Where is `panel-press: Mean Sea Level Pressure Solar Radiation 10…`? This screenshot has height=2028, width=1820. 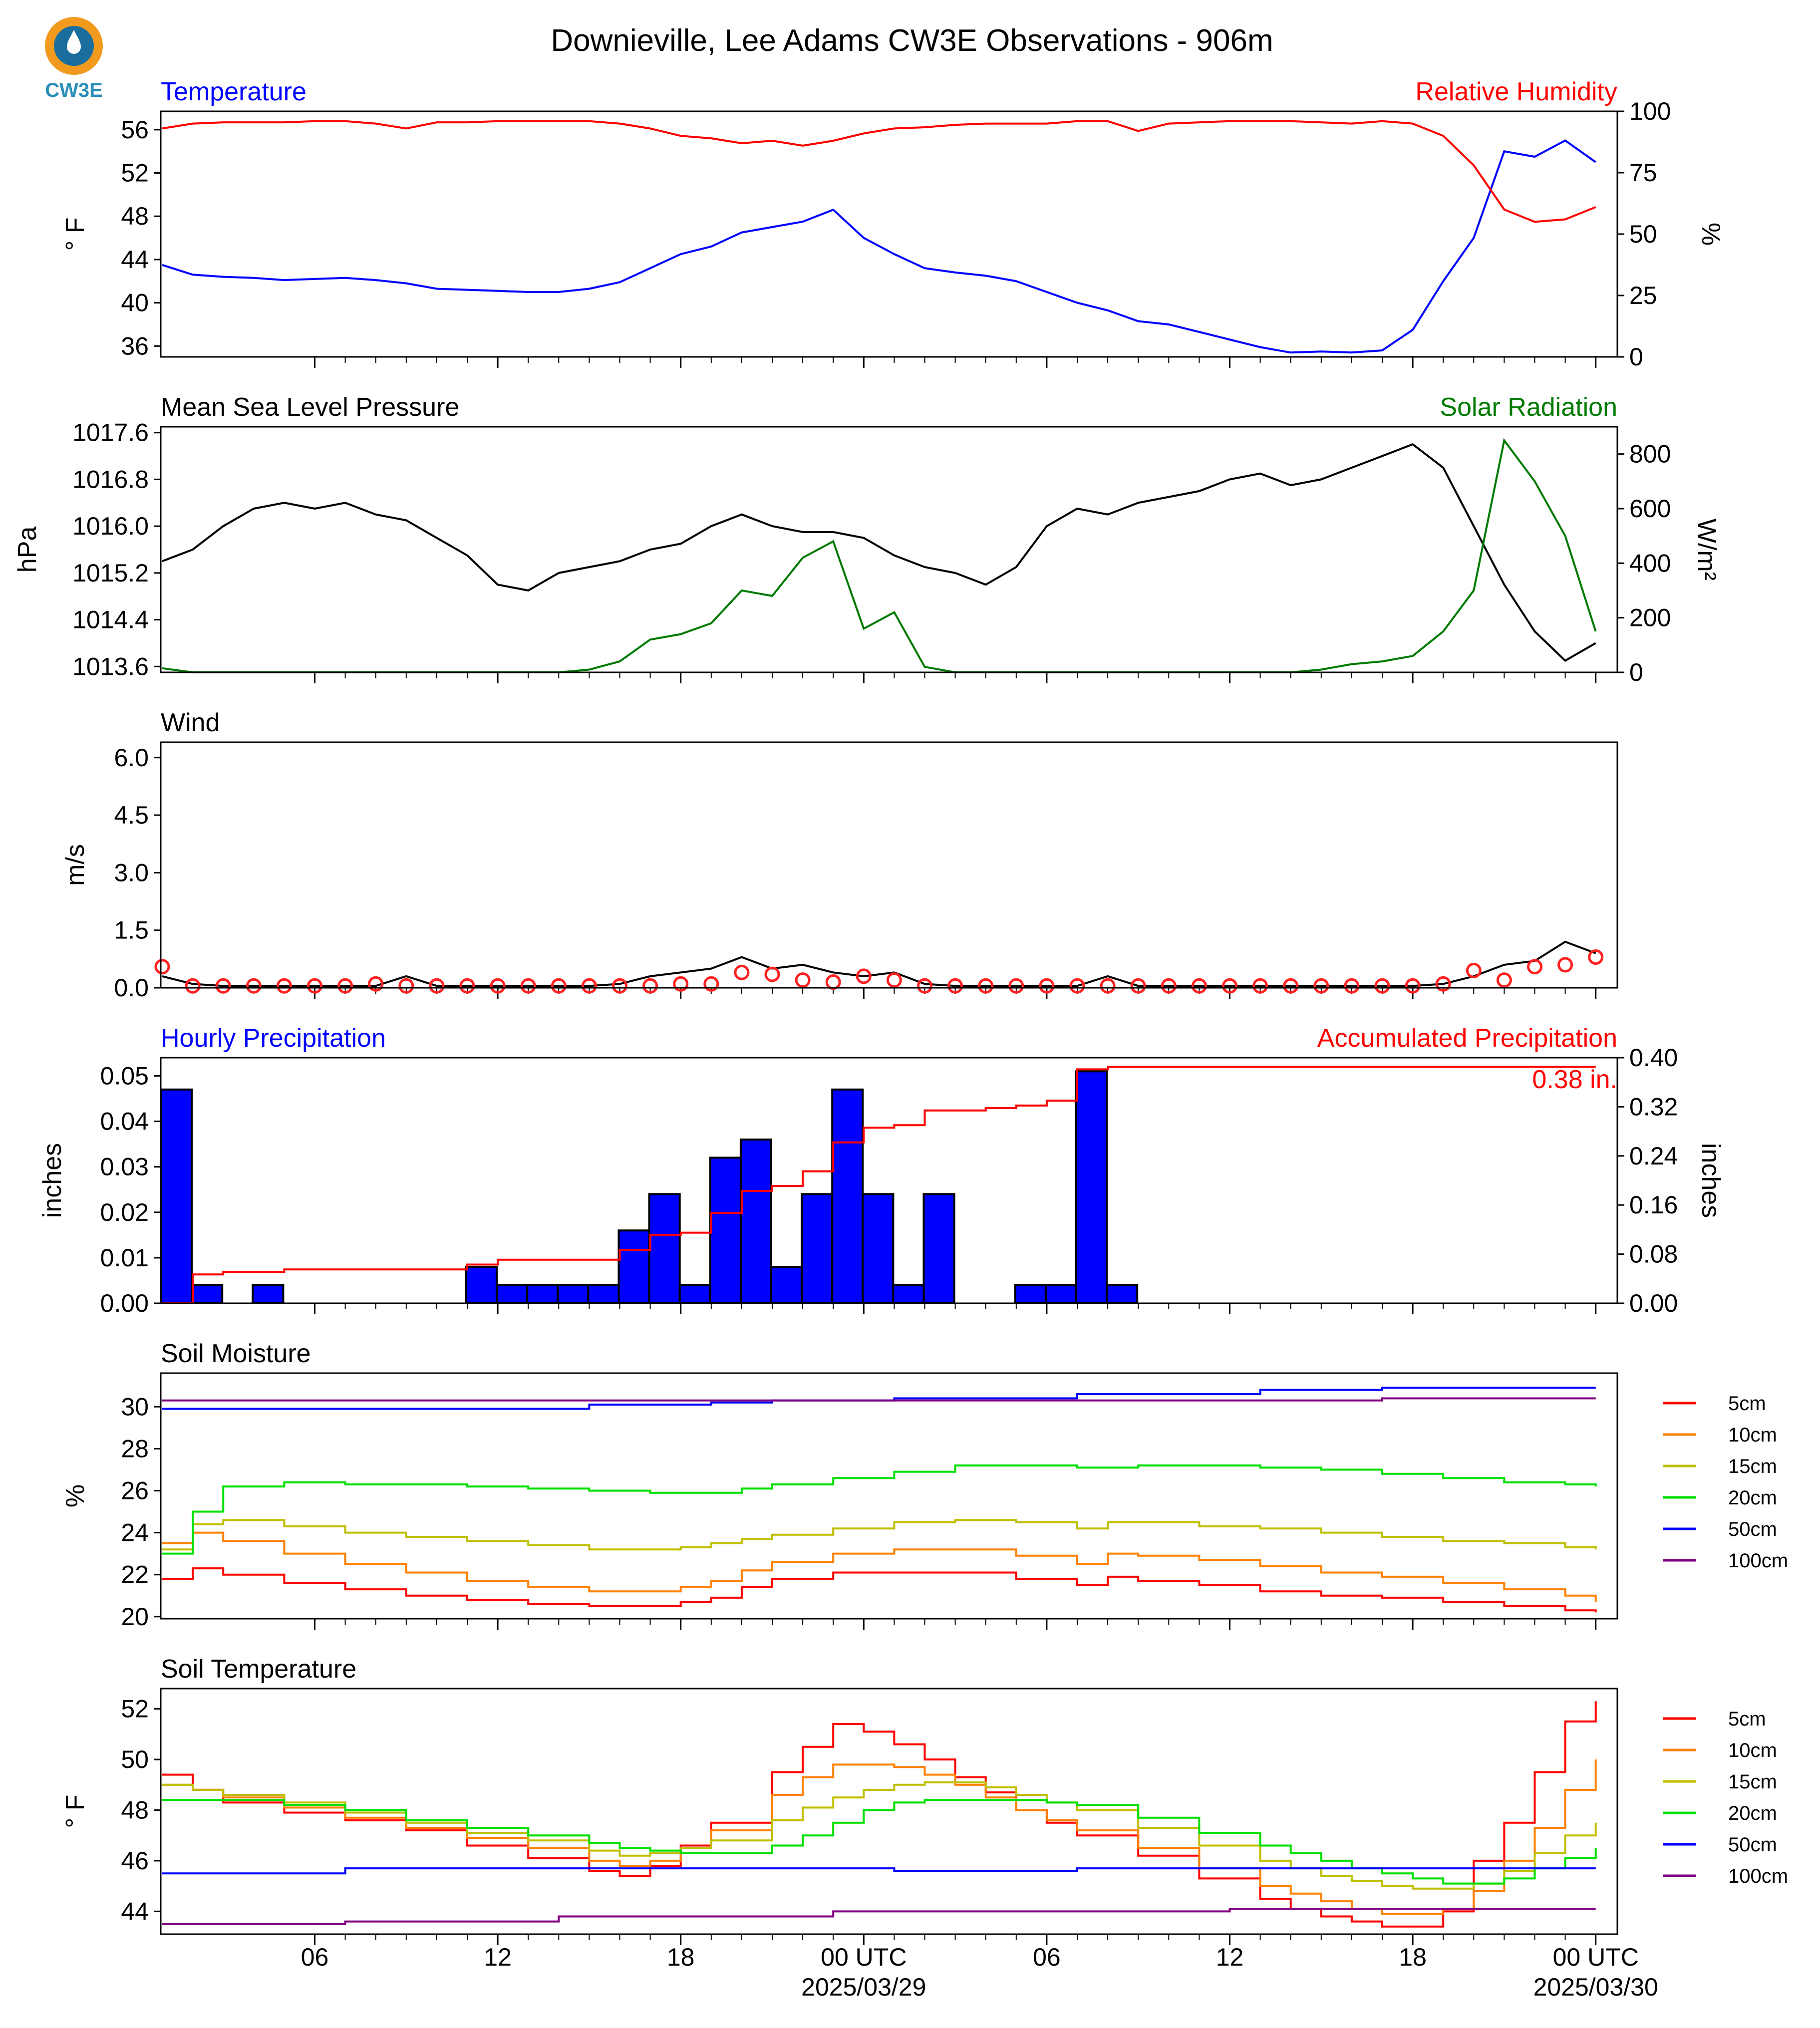
panel-press: Mean Sea Level Pressure Solar Radiation 10… is located at coordinates (867, 539).